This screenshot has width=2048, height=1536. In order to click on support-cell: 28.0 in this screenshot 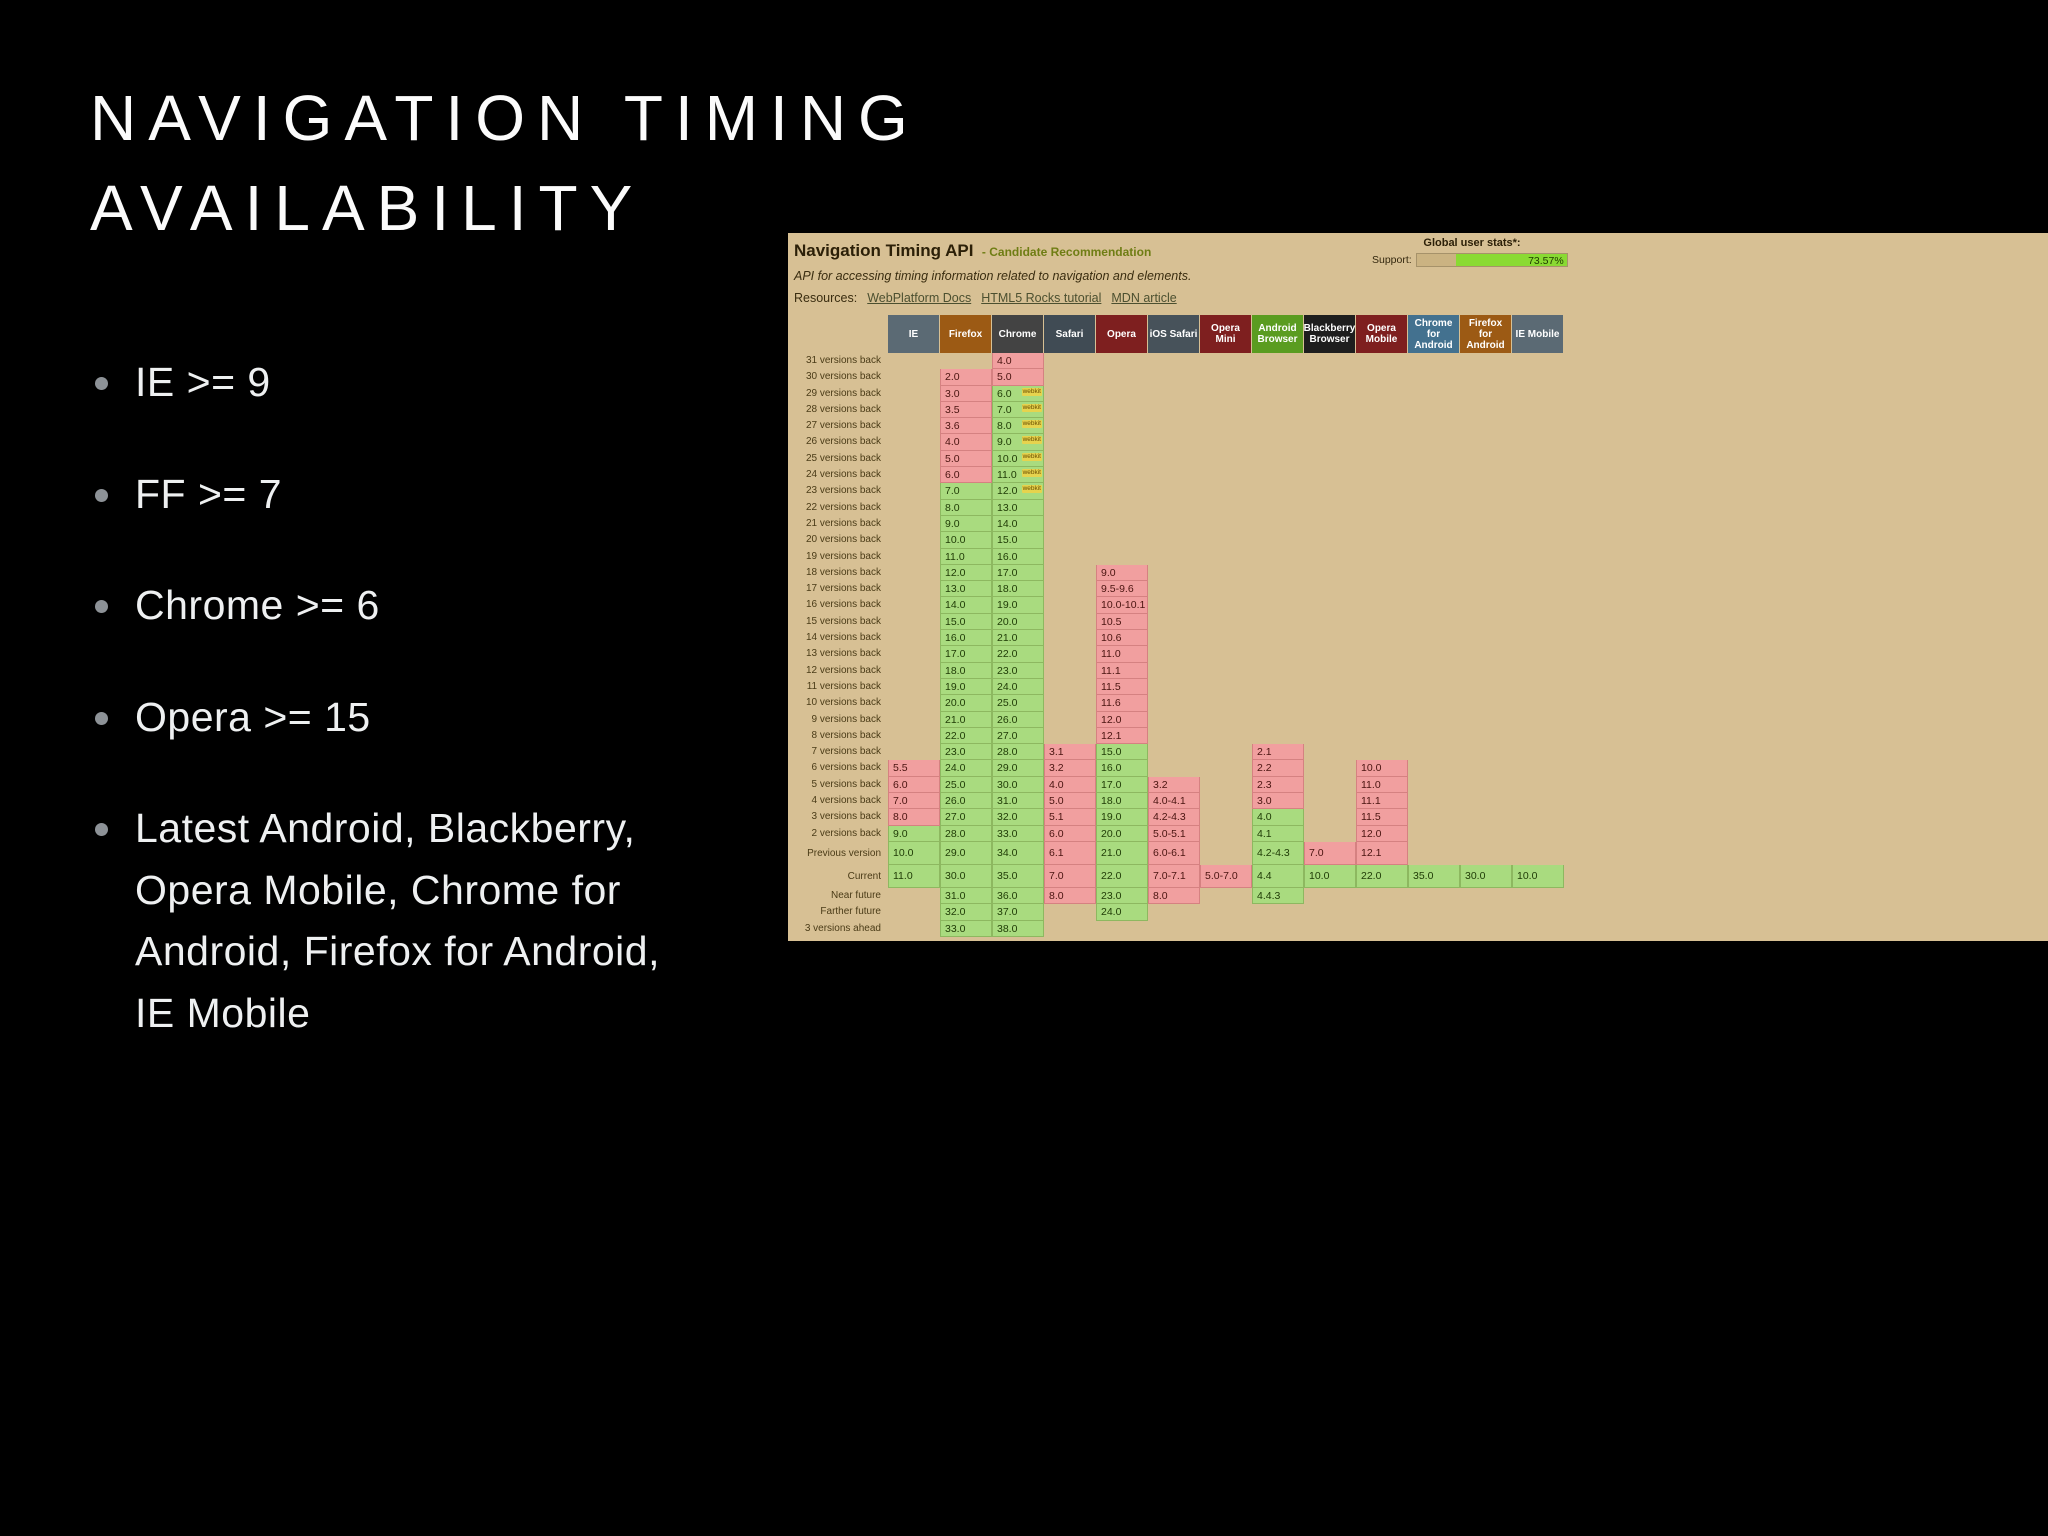, I will do `click(1018, 752)`.